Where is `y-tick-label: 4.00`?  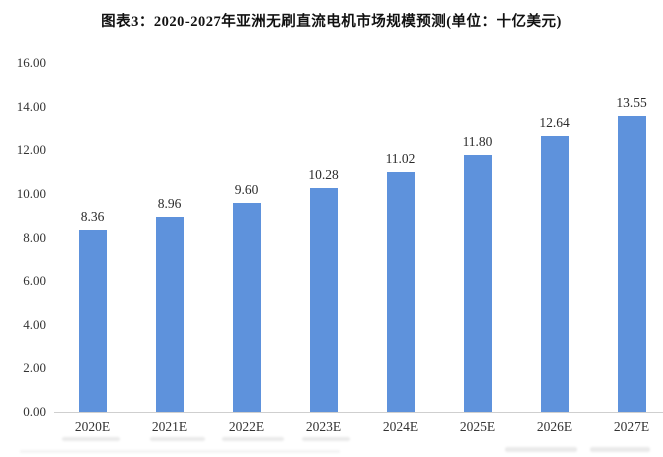
y-tick-label: 4.00 is located at coordinates (34, 324).